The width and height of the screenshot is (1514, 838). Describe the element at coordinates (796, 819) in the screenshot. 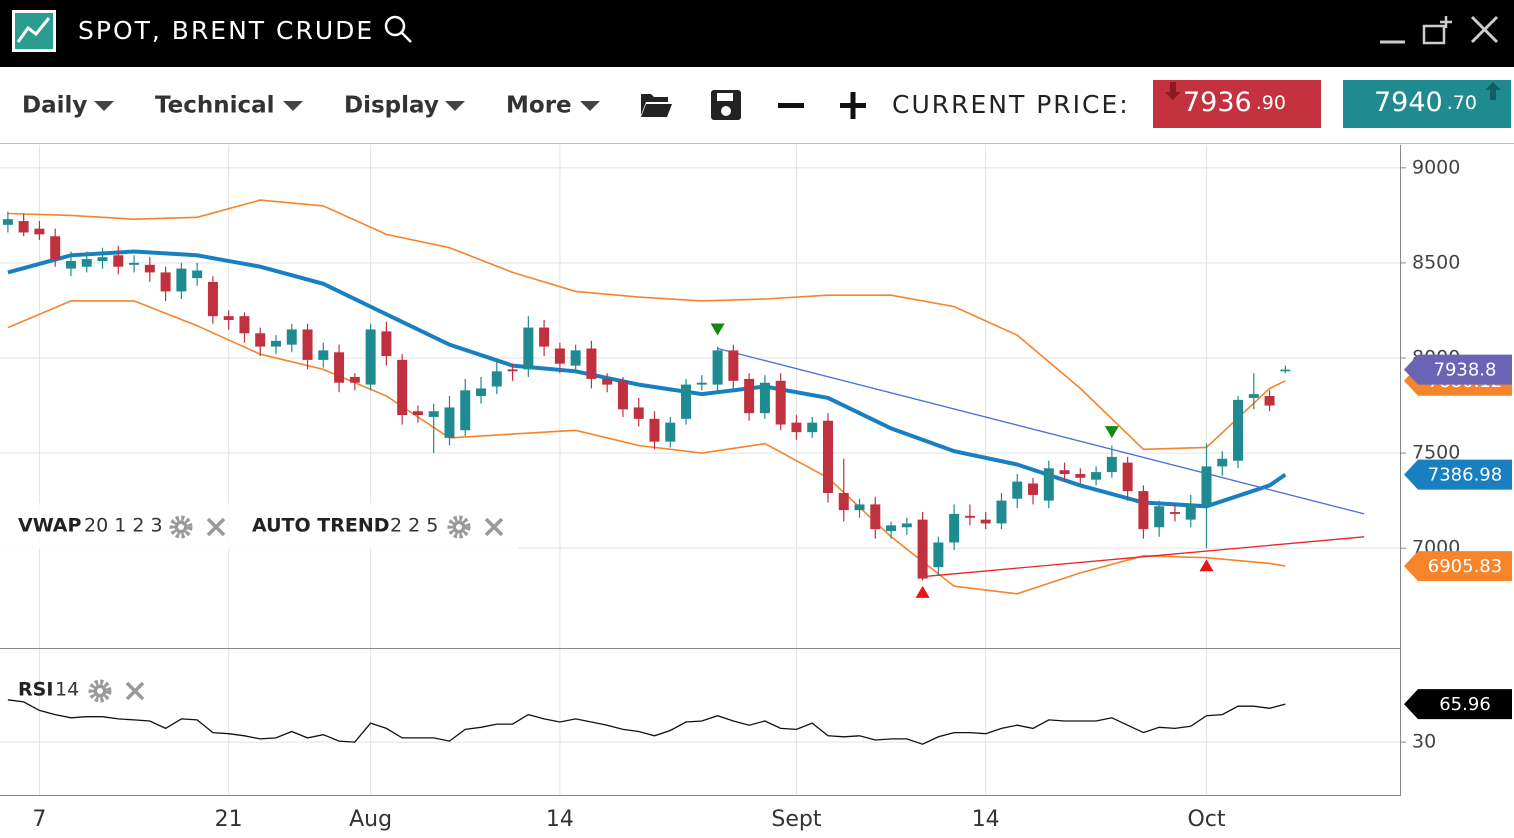

I see `x-tick-label: Sept` at that location.